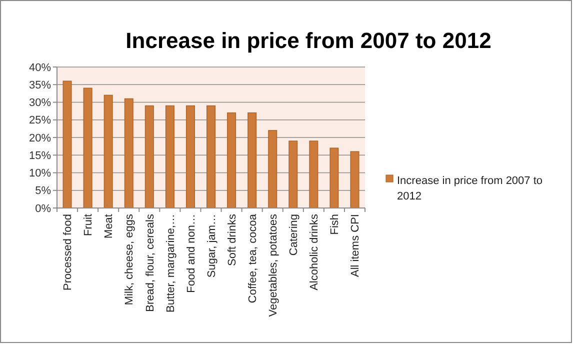 This screenshot has height=348, width=577. What do you see at coordinates (232, 240) in the screenshot?
I see `x-tick-label: Soft drinks` at bounding box center [232, 240].